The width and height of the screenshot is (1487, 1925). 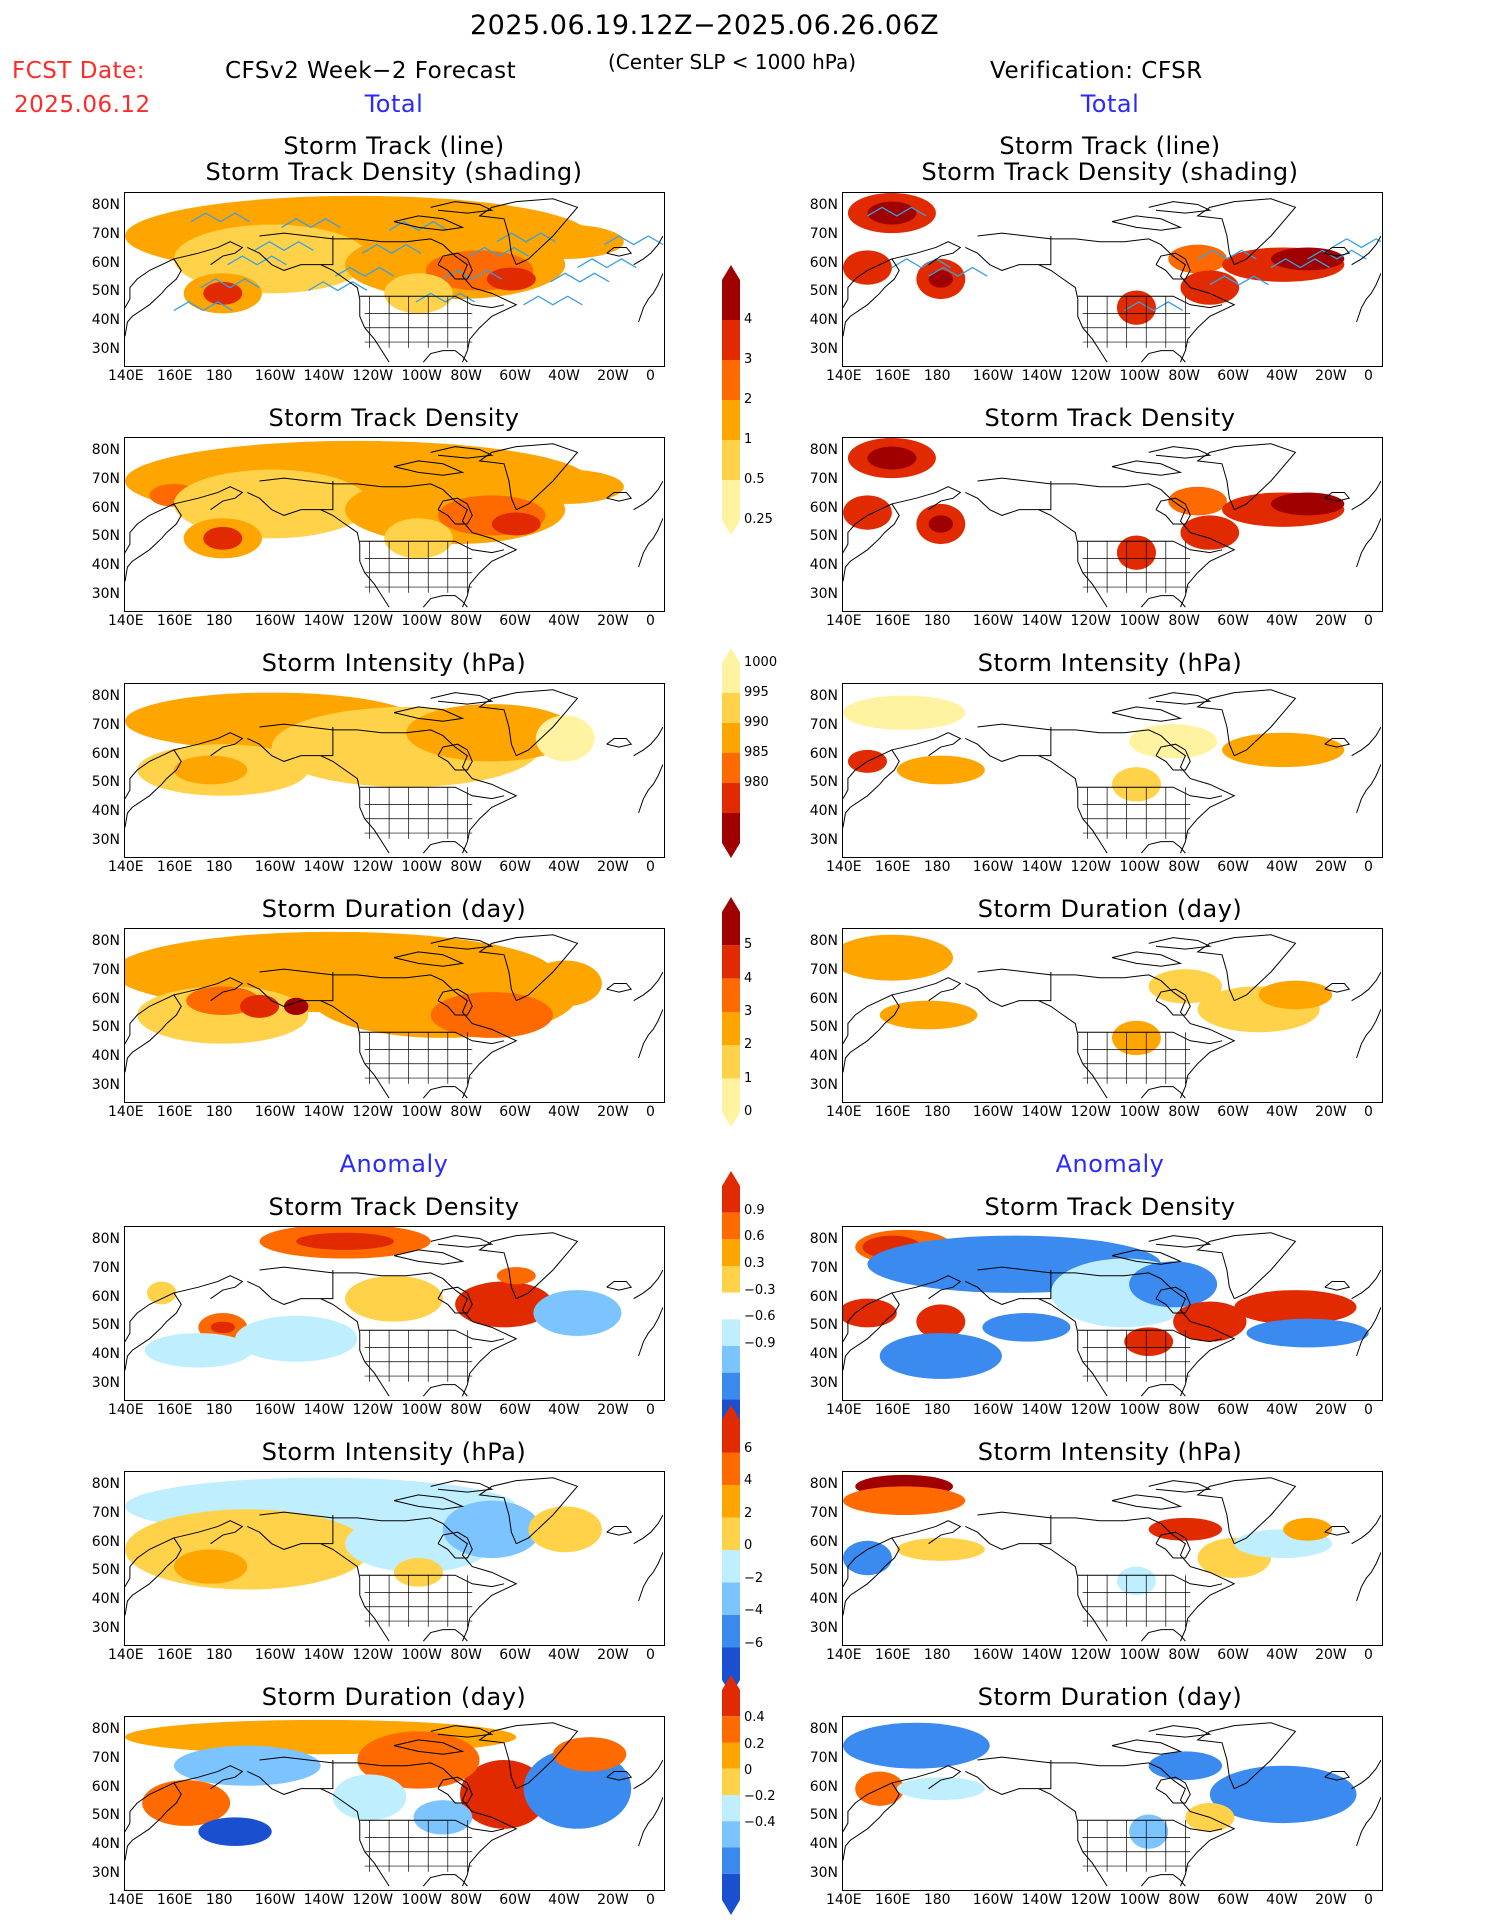 I want to click on lon-tick-label: 160E, so click(x=892, y=867).